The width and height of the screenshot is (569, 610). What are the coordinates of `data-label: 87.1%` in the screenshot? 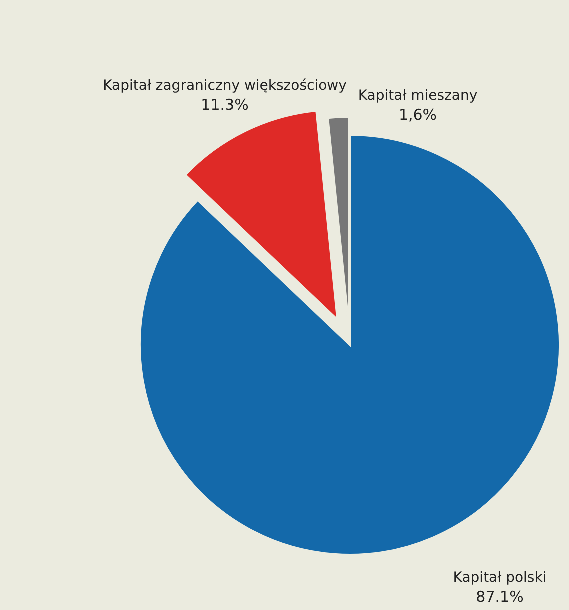 It's located at (500, 597).